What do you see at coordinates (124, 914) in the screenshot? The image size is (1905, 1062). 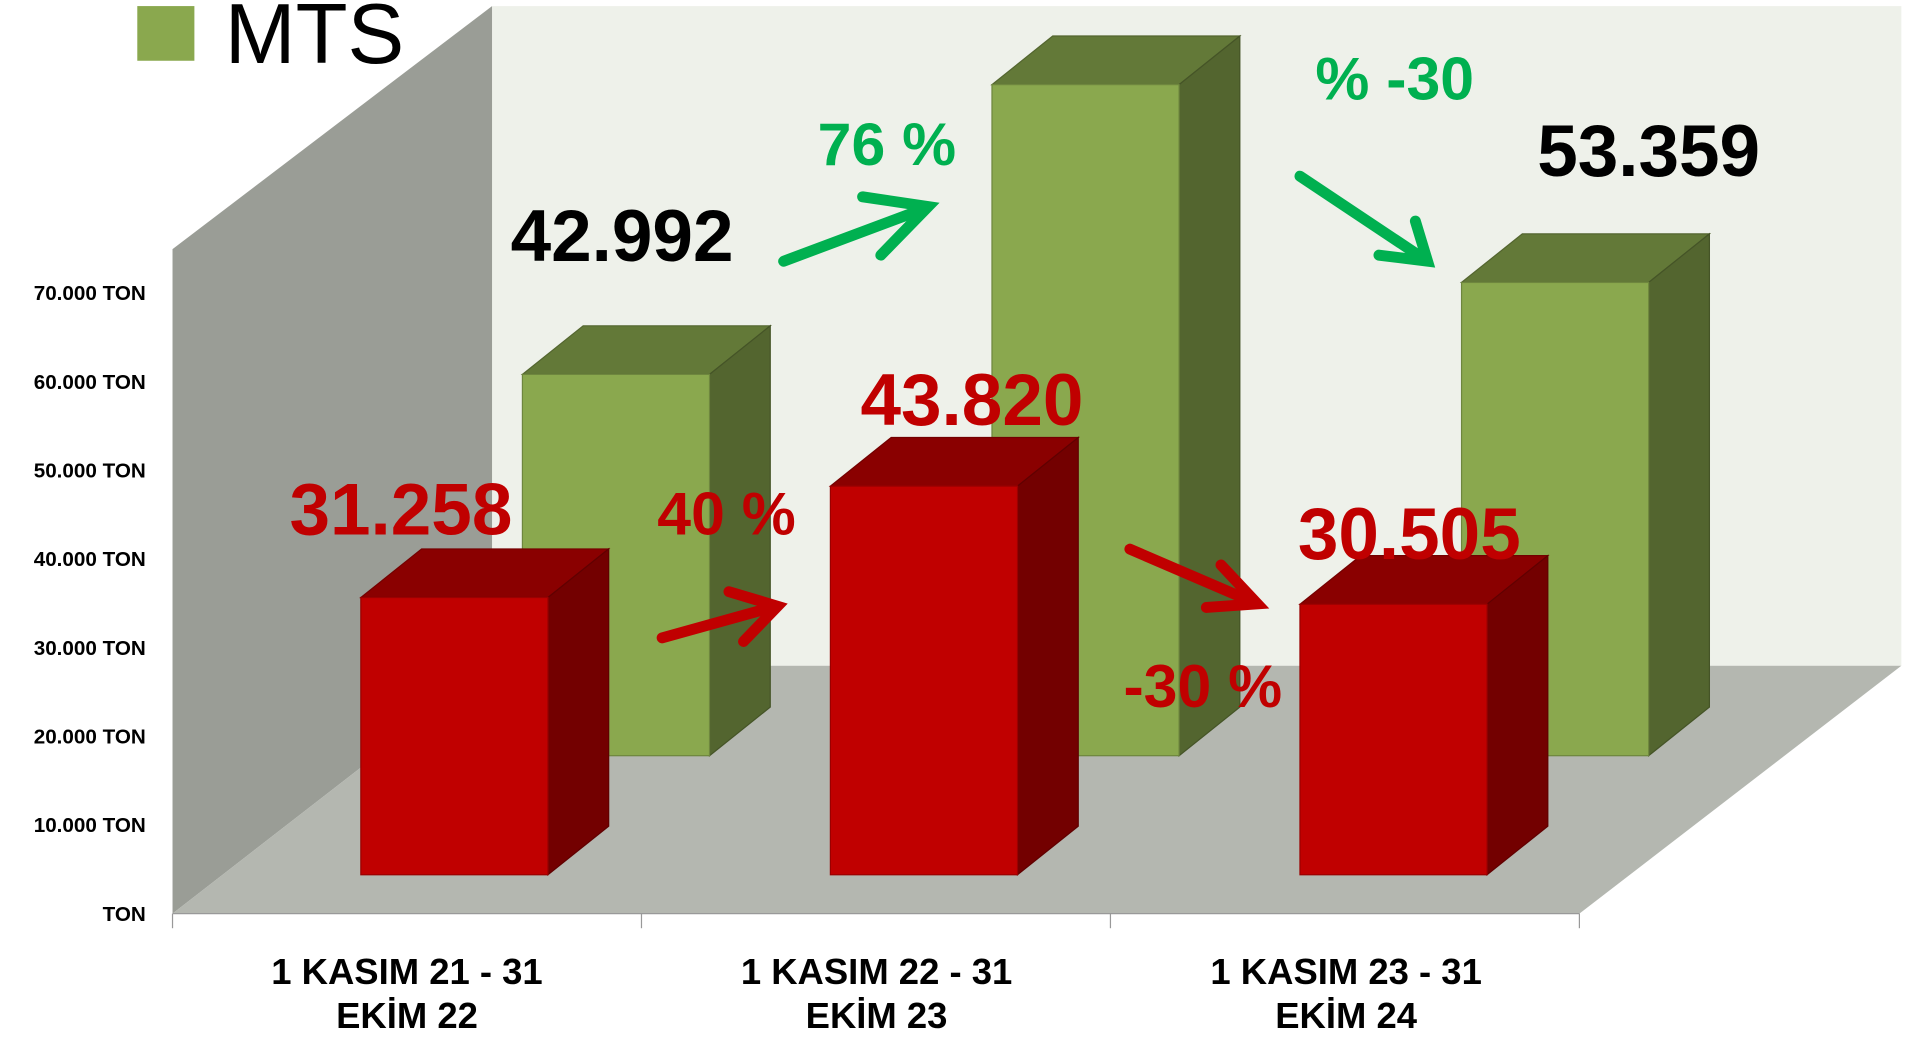 I see `y-tick-label: TON` at bounding box center [124, 914].